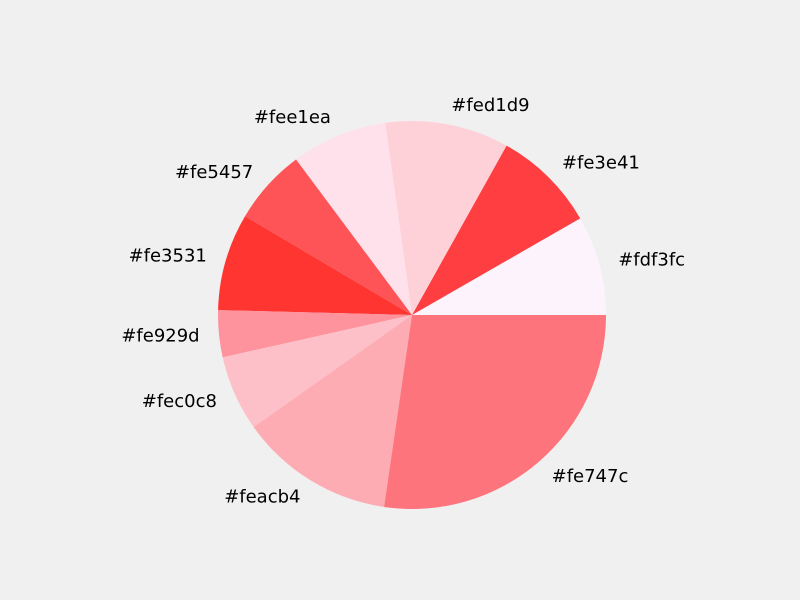 This screenshot has width=800, height=600. Describe the element at coordinates (214, 172) in the screenshot. I see `pie-label-fe5457: #fe5457` at that location.